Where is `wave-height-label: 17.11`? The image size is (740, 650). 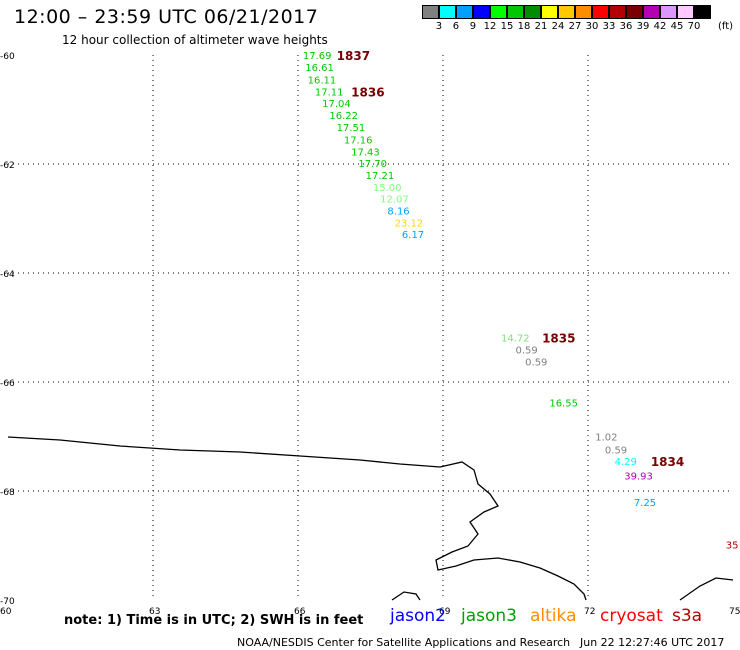
wave-height-label: 17.11 is located at coordinates (329, 93).